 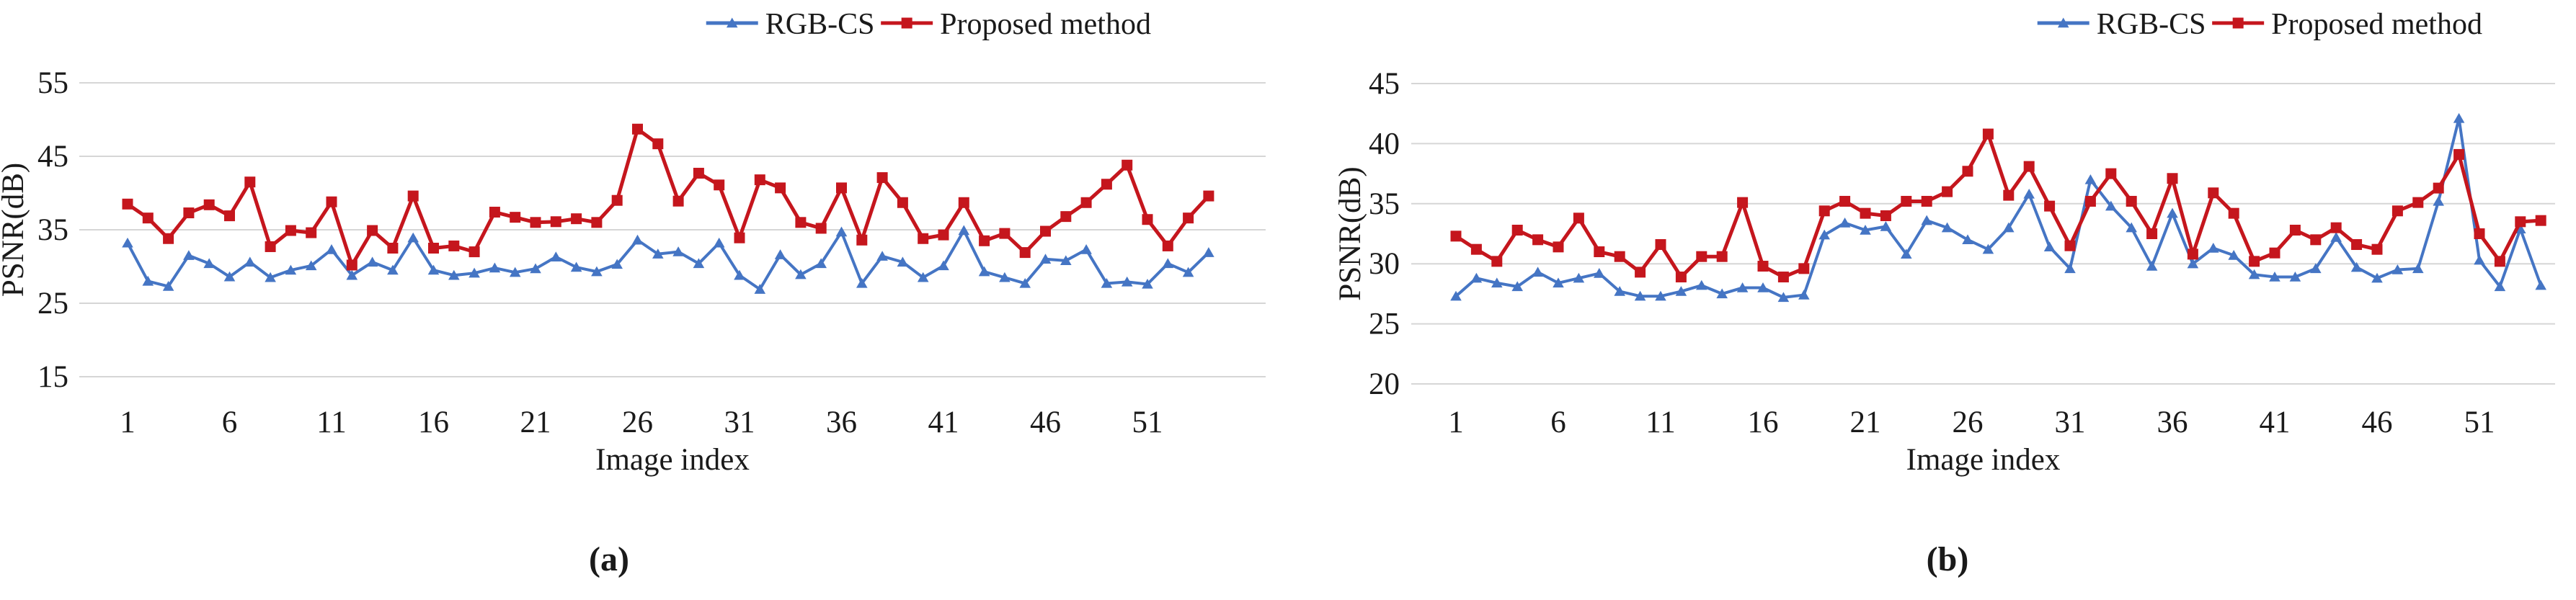 I want to click on series-line-rgb-cs, so click(x=1999, y=208).